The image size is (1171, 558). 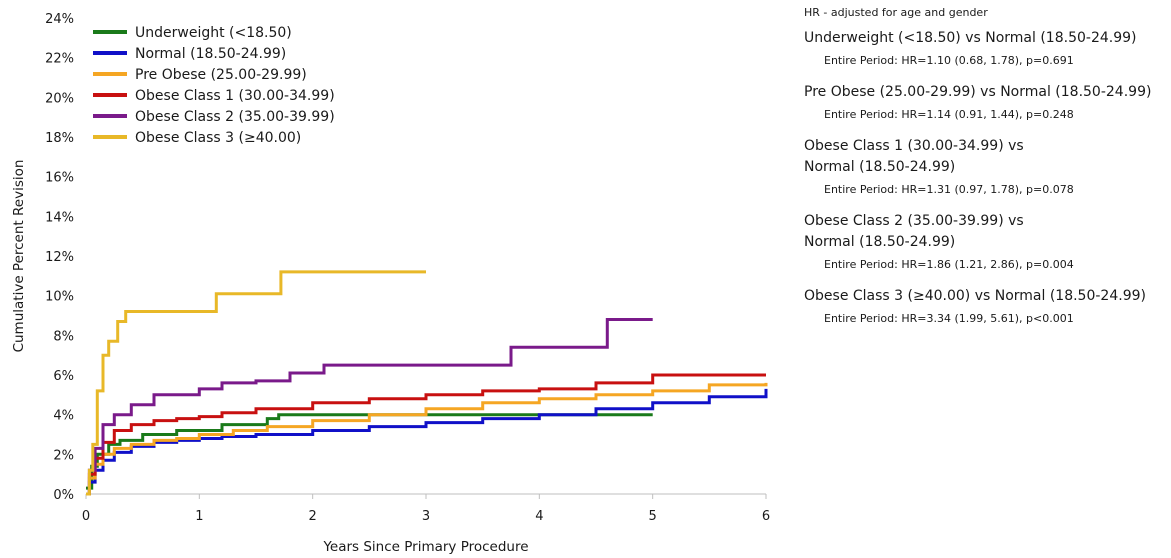 What do you see at coordinates (63, 495) in the screenshot?
I see `y-tick-label: 0%` at bounding box center [63, 495].